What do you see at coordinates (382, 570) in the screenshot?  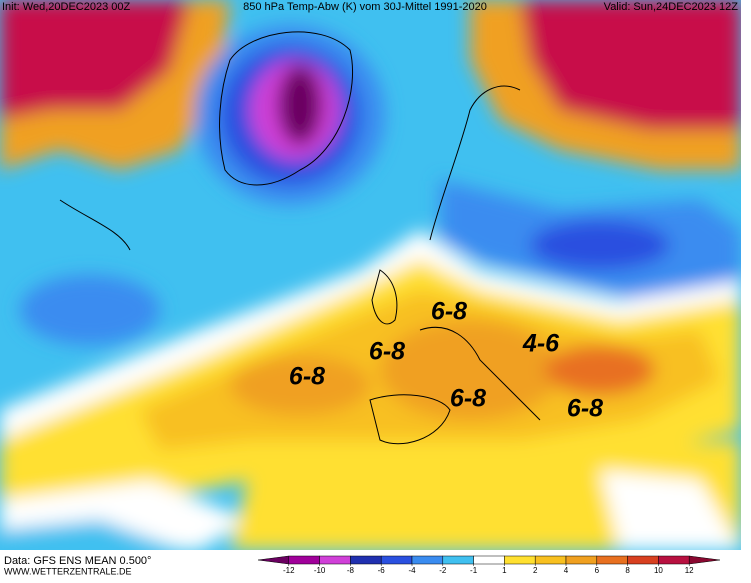 I see `colorbar-tick-label: -6` at bounding box center [382, 570].